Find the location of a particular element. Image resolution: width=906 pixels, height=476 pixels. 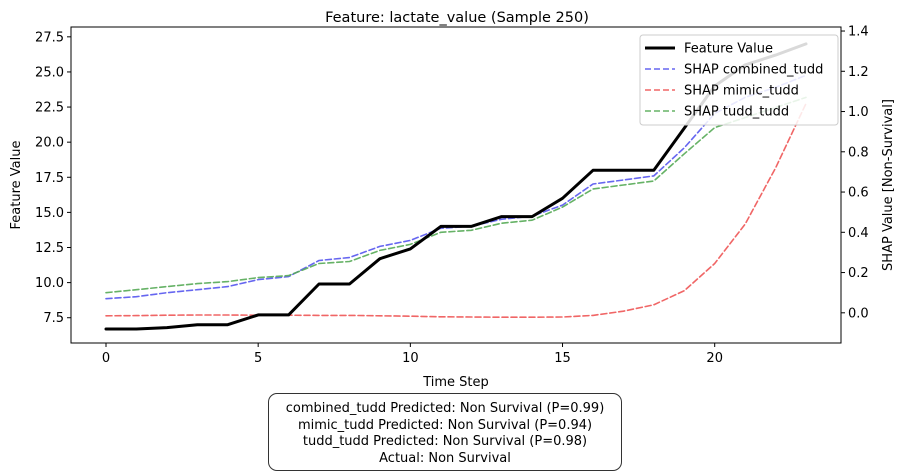

y-tick-label: 25.0 is located at coordinates (49, 72).